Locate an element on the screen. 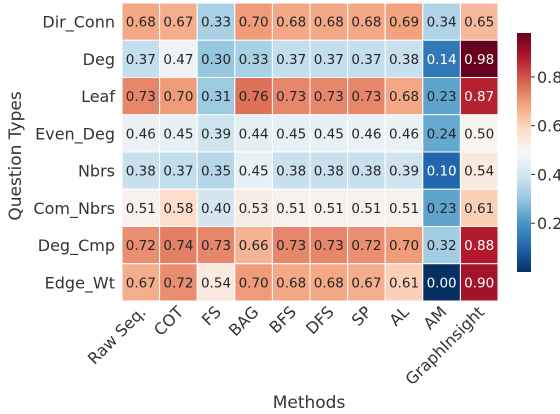 The width and height of the screenshot is (560, 414). cell-value-label: 0.65 is located at coordinates (479, 23).